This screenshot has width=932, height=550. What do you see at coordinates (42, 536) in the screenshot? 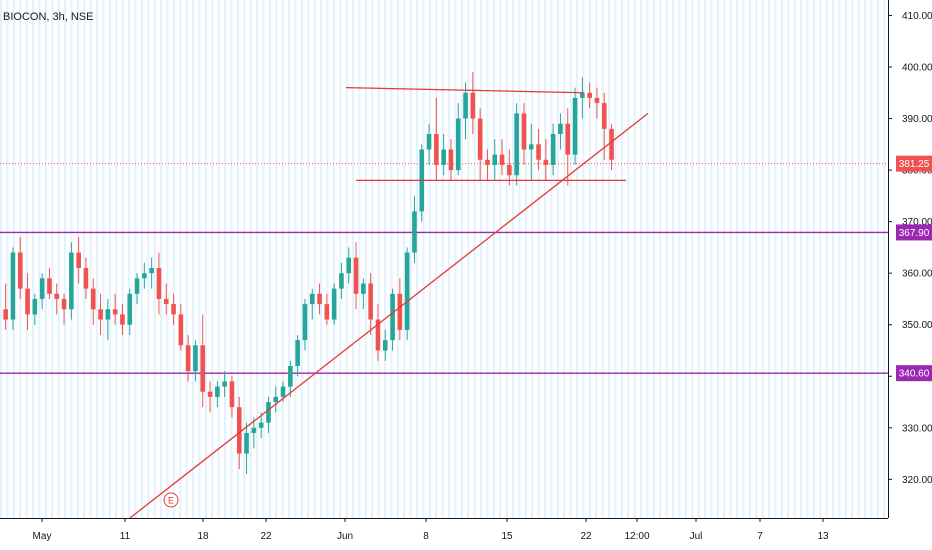
I see `x-tick-label: May` at bounding box center [42, 536].